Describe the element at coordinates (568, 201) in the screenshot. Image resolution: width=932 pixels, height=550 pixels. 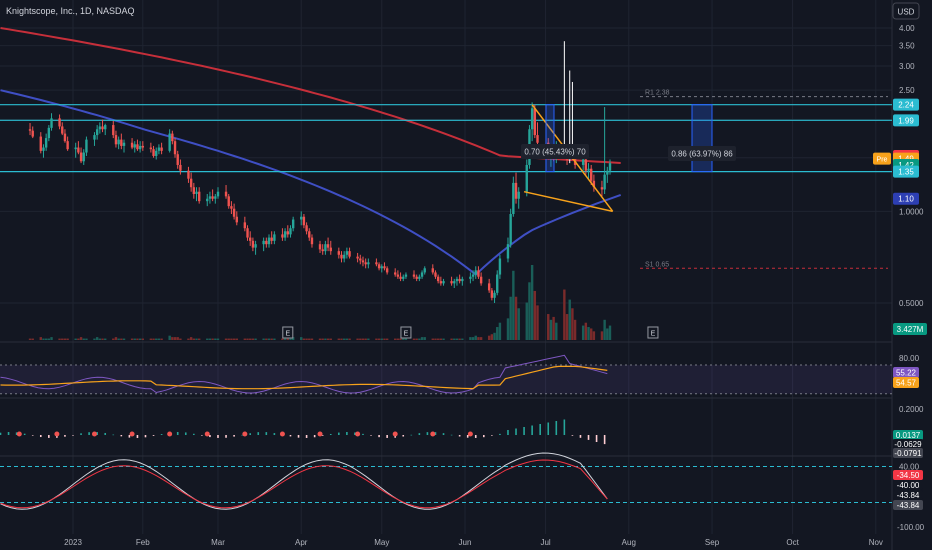
I see `wedge-lower-line` at that location.